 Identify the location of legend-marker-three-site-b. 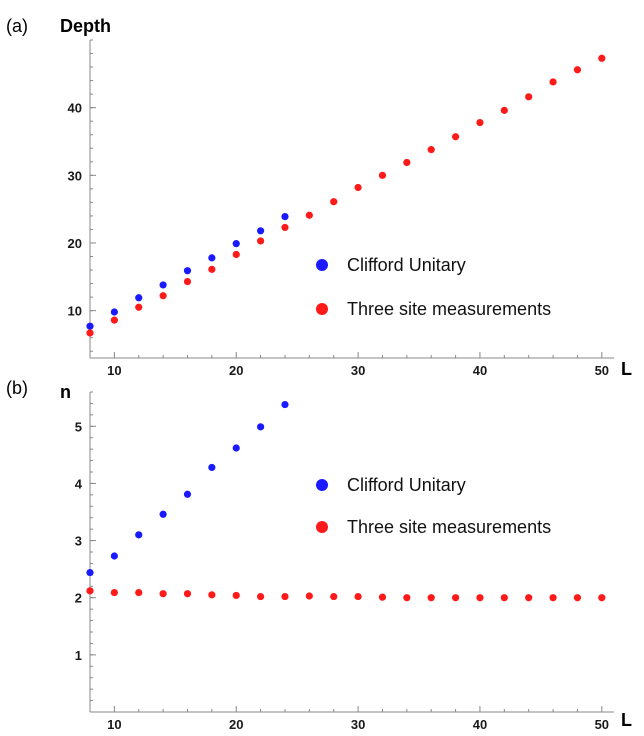
(322, 527).